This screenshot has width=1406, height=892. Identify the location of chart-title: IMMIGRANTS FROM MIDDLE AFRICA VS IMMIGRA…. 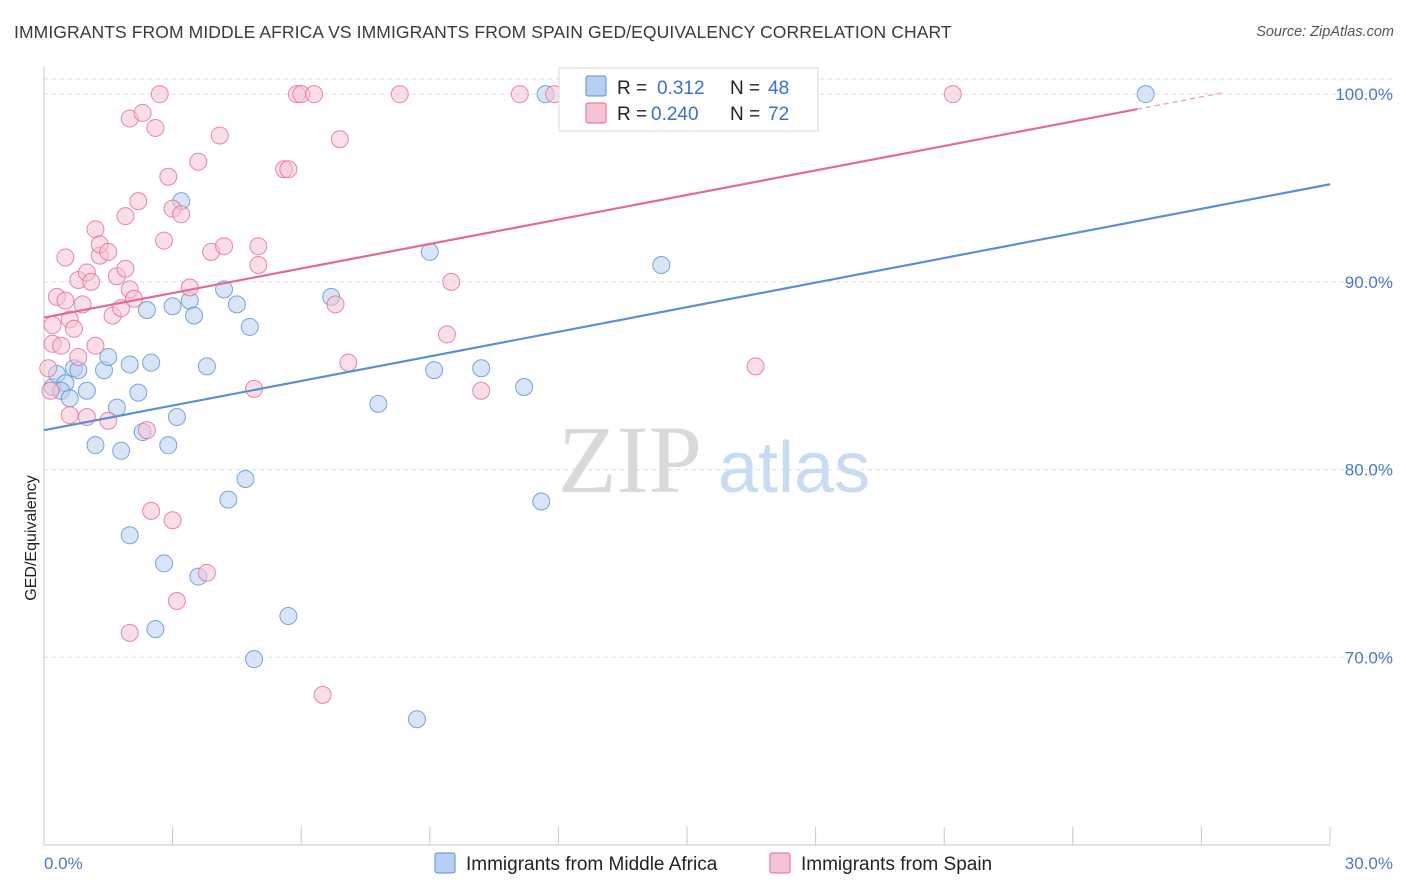
(483, 32).